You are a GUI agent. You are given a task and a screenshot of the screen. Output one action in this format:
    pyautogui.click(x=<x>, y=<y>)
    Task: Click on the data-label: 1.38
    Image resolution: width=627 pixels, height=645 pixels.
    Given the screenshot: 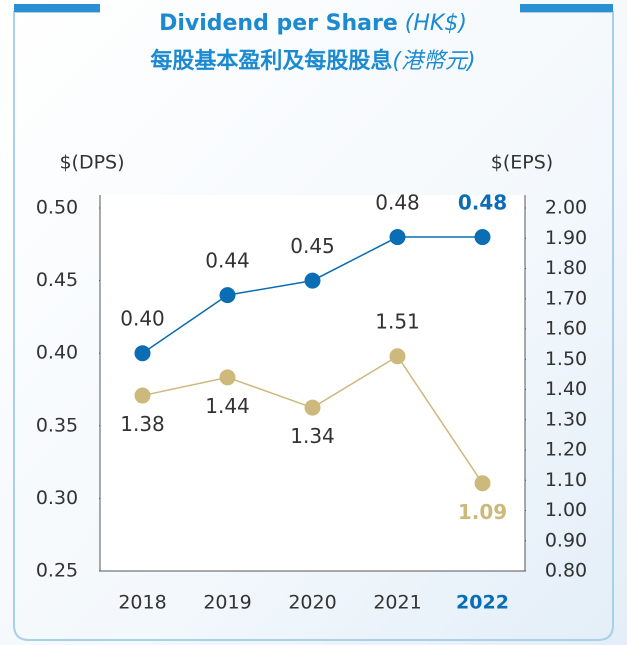 What is the action you would take?
    pyautogui.click(x=142, y=424)
    